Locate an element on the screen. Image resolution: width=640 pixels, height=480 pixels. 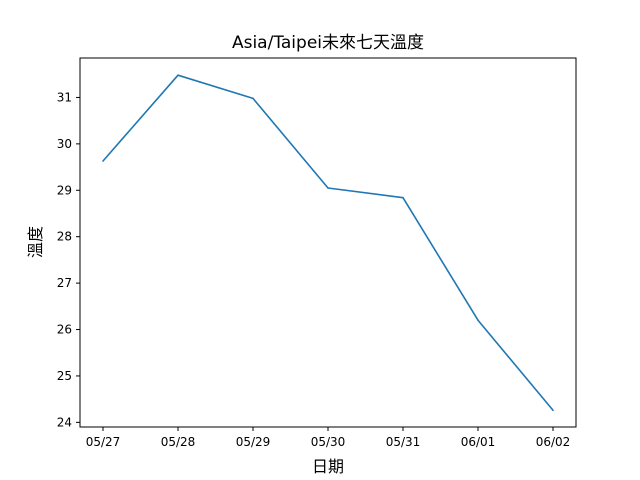
y-tick-label: 25 is located at coordinates (64, 376).